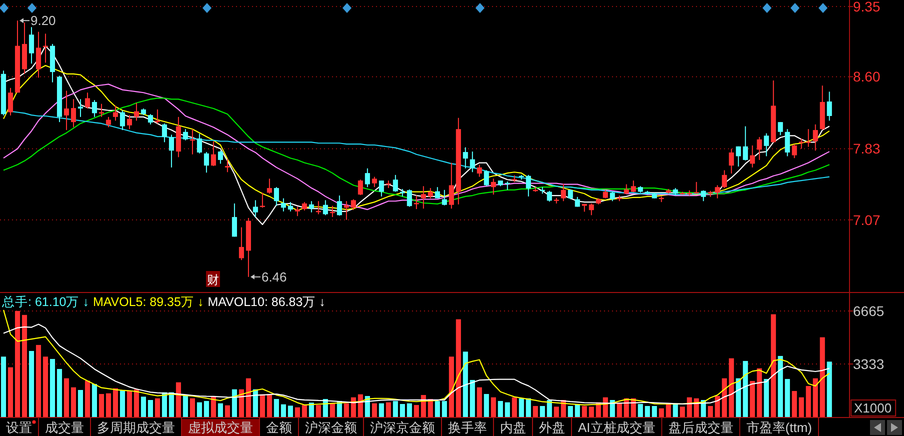 The height and width of the screenshot is (436, 904). Describe the element at coordinates (552, 427) in the screenshot. I see `text: 外盘` at that location.